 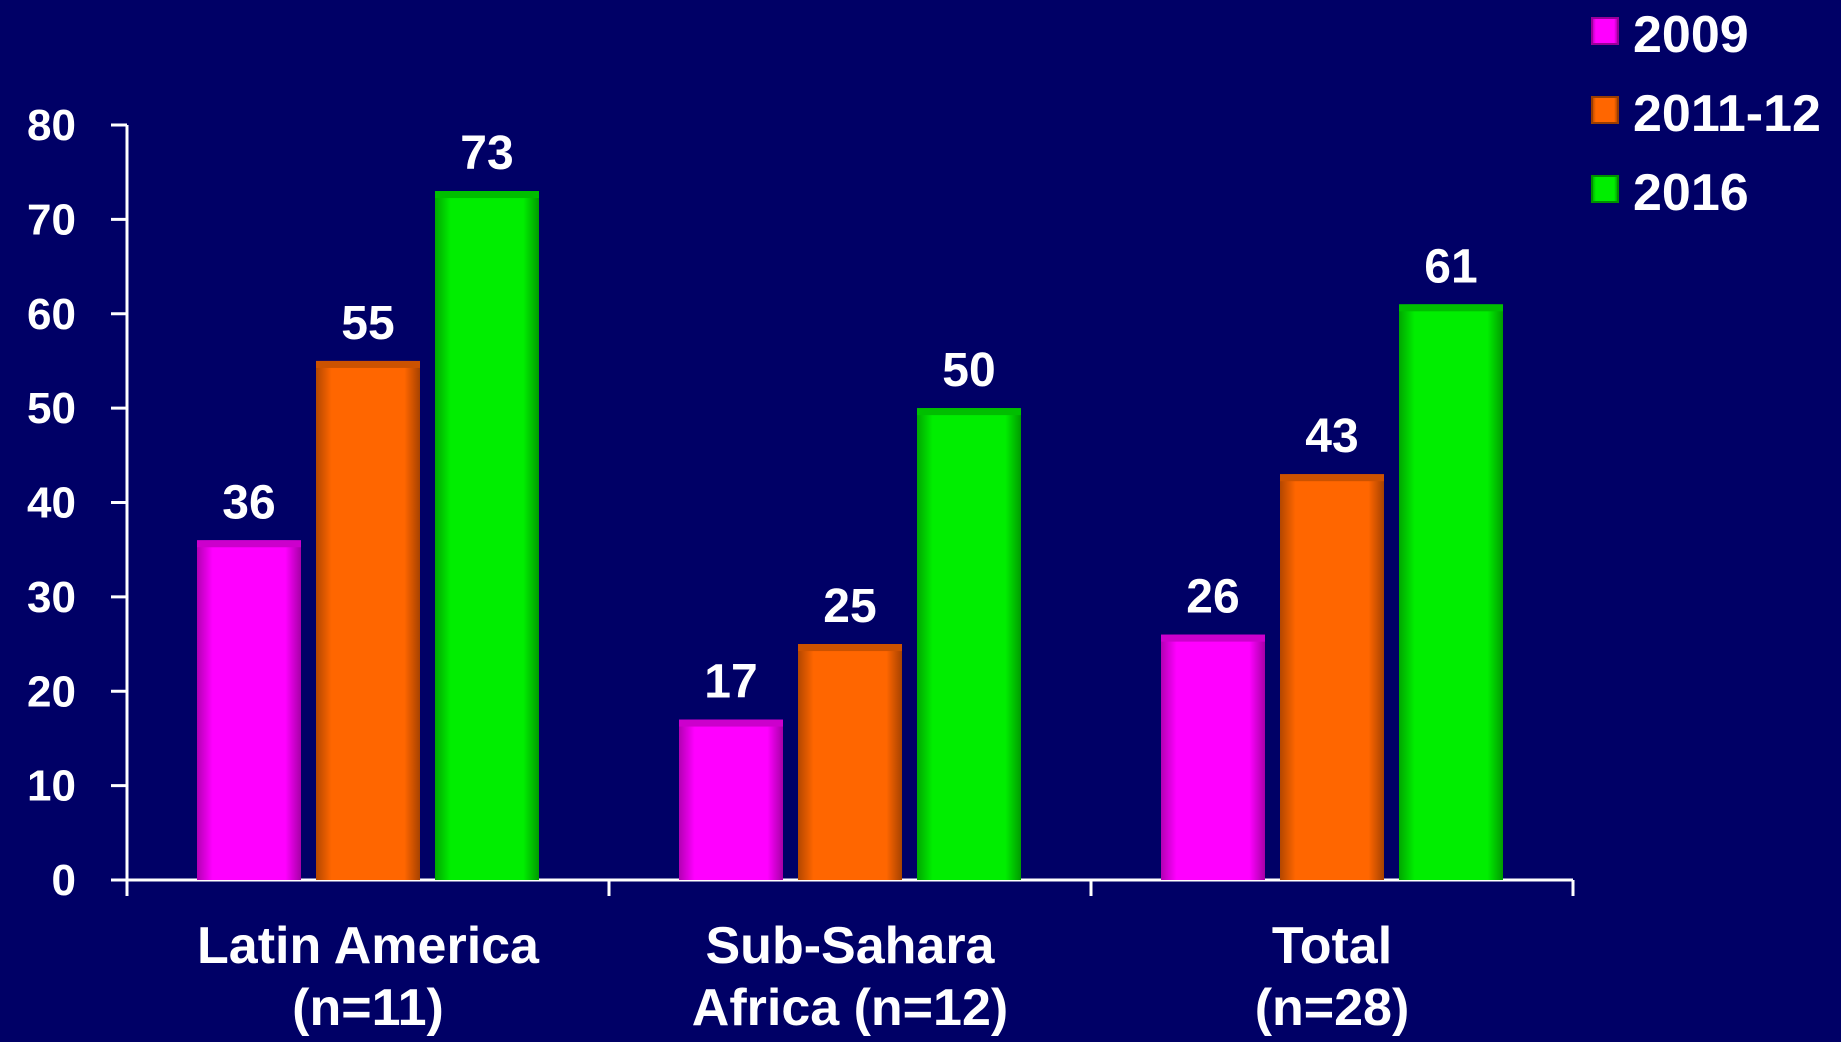 I want to click on data-label: 25, so click(x=849, y=606).